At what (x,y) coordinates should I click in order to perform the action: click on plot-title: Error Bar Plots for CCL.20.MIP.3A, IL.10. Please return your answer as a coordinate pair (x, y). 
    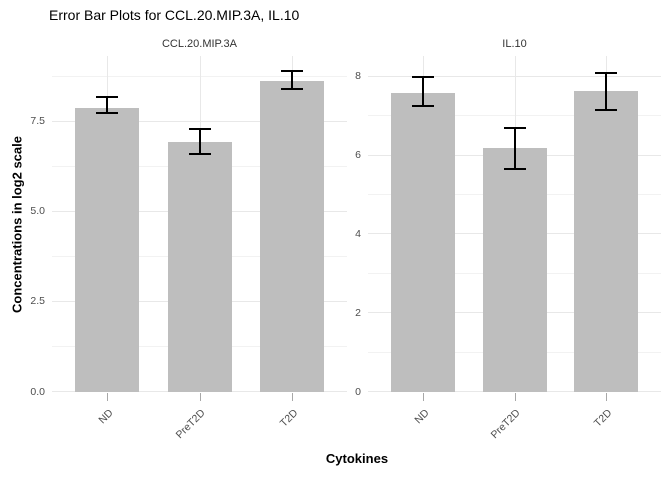
    Looking at the image, I should click on (174, 15).